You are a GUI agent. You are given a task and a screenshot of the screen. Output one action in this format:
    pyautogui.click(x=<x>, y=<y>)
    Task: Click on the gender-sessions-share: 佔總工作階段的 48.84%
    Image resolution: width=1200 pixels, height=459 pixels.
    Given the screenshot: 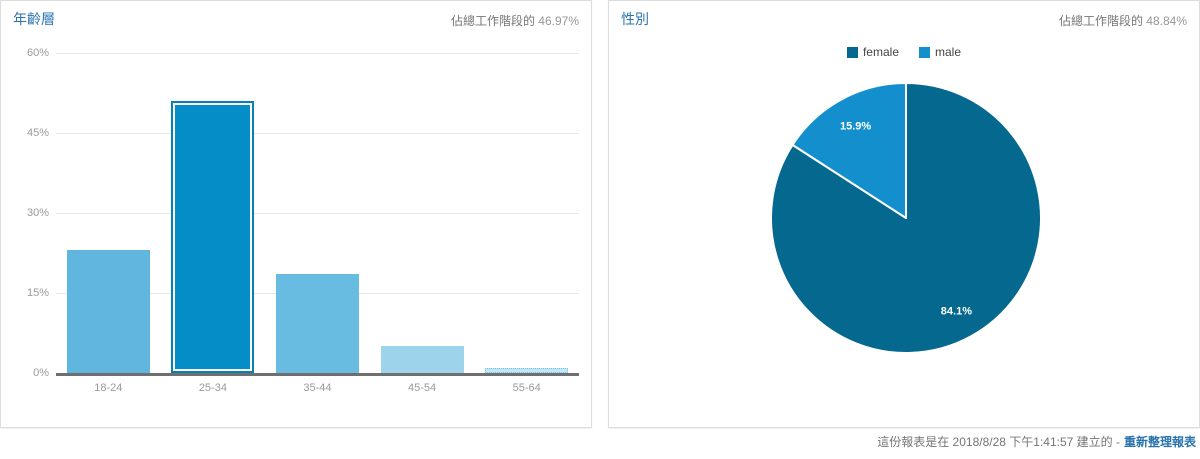 What is the action you would take?
    pyautogui.click(x=1123, y=20)
    